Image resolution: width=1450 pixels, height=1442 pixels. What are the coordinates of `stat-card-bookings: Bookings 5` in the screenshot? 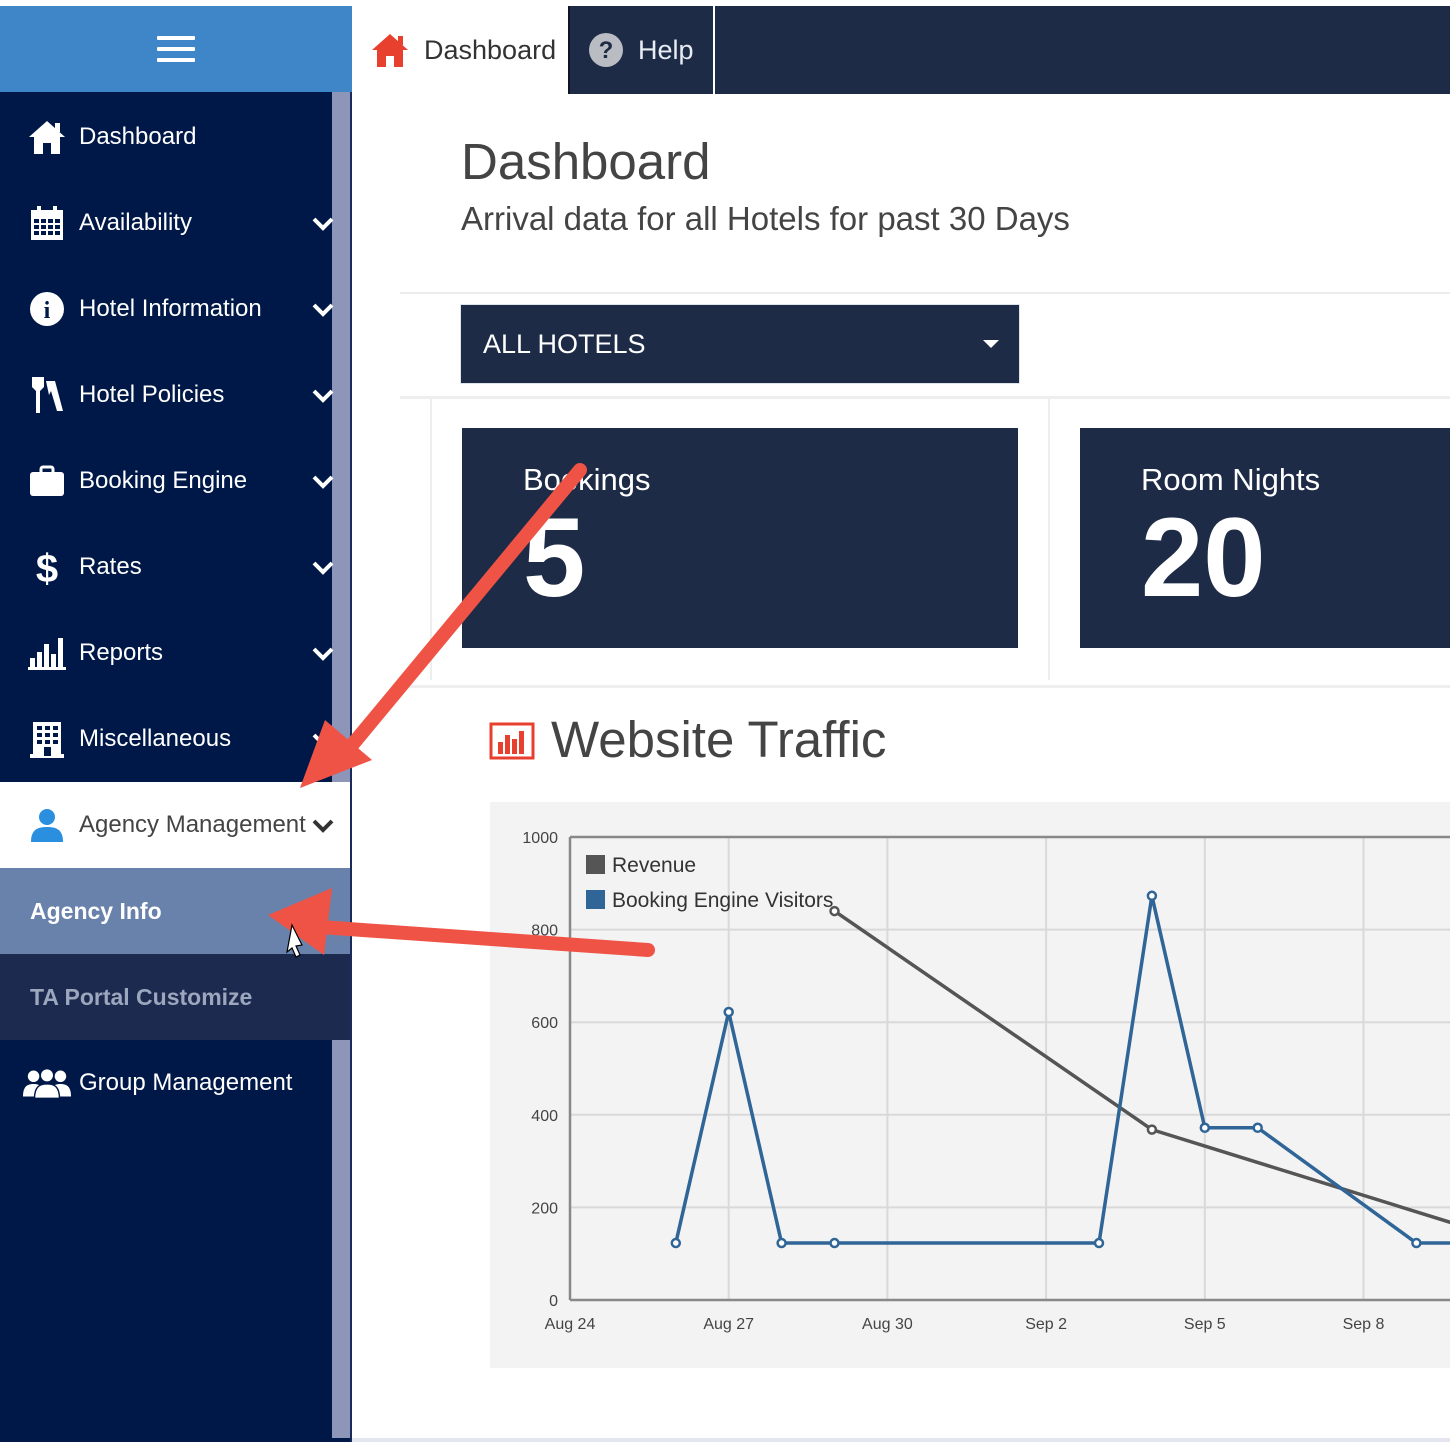 It's located at (740, 538).